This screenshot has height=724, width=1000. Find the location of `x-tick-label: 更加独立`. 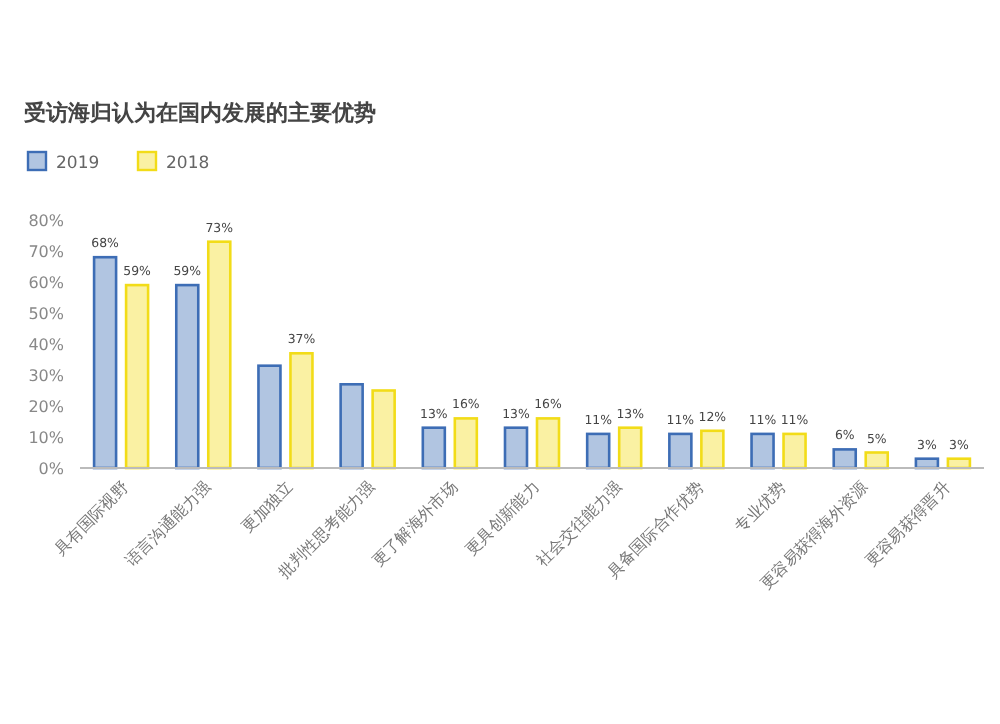

x-tick-label: 更加独立 is located at coordinates (267, 507).